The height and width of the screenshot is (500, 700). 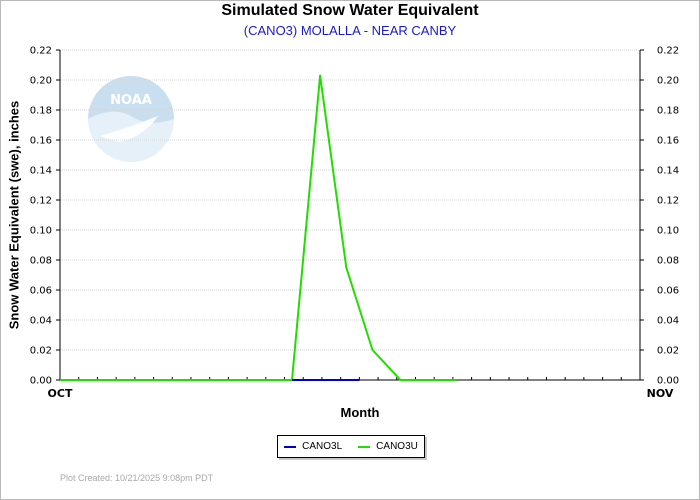 I want to click on y-tick-label-right: 0.20, so click(x=668, y=81).